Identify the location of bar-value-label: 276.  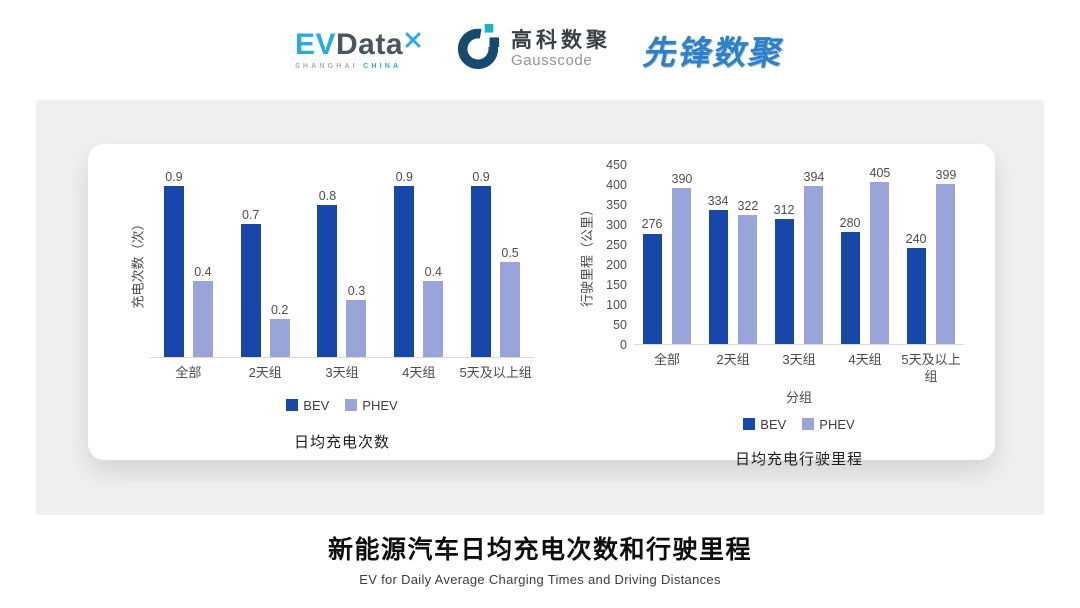
(652, 224).